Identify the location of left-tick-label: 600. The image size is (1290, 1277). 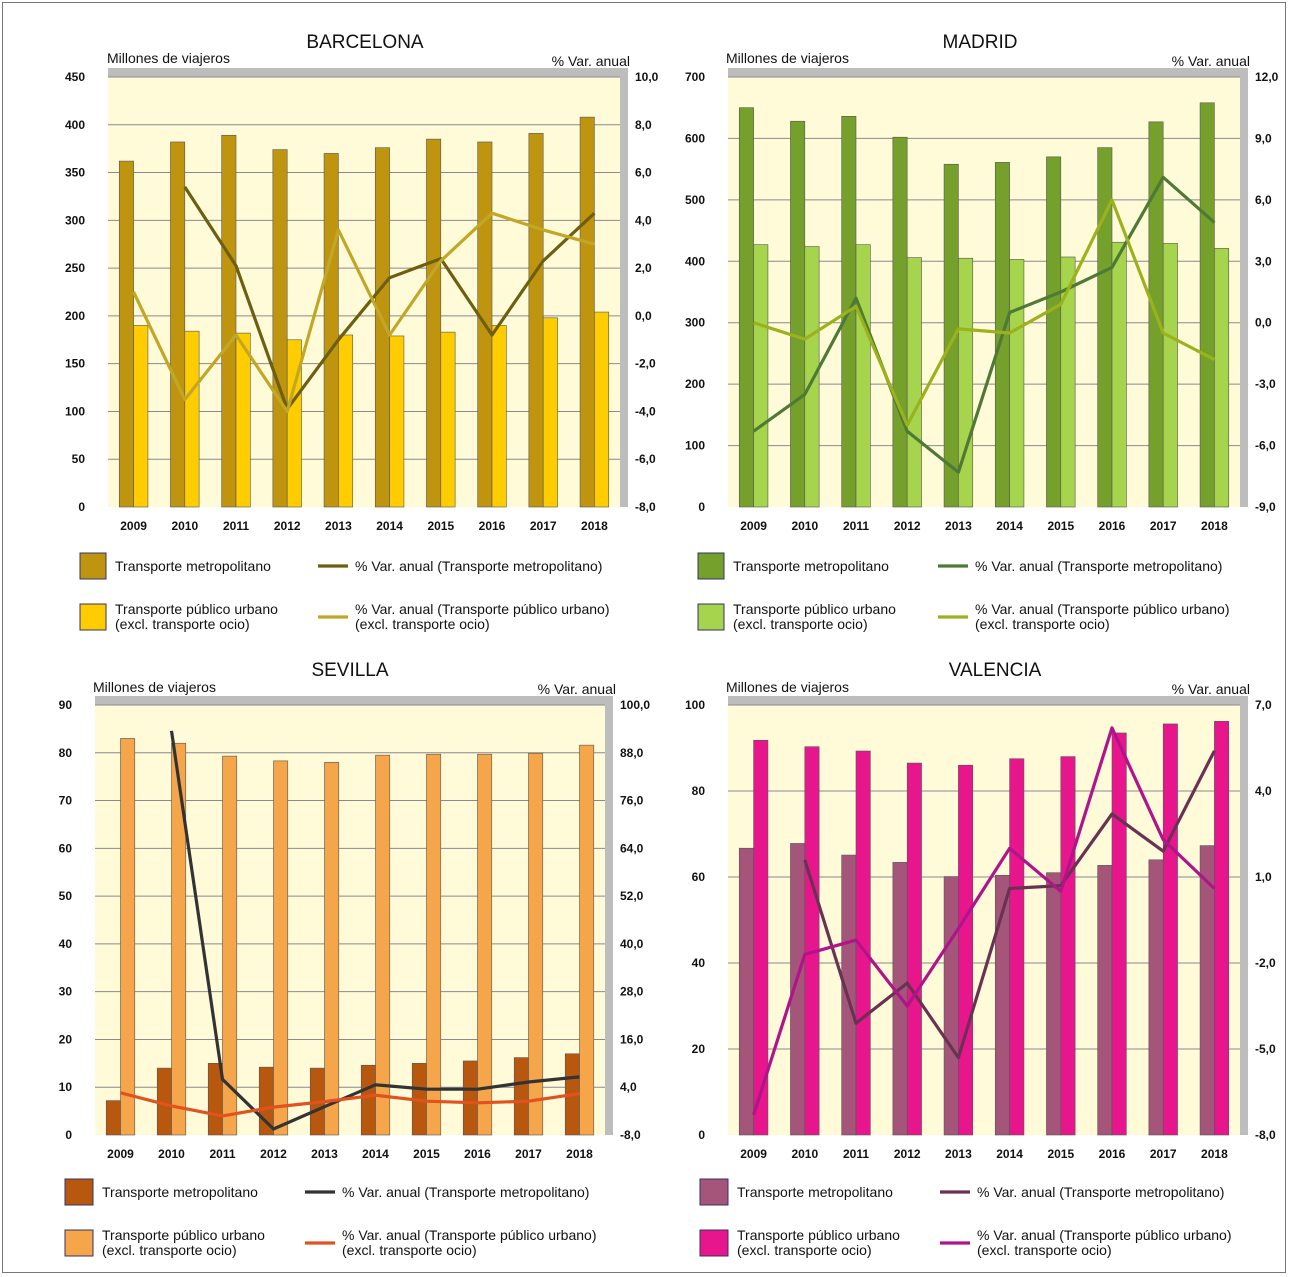
(695, 138).